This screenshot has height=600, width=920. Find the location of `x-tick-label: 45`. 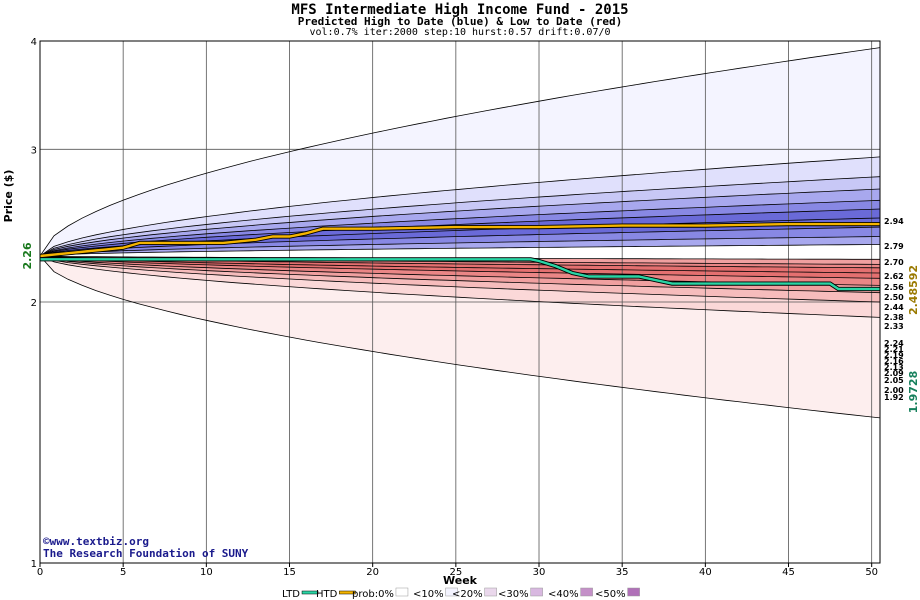

x-tick-label: 45 is located at coordinates (788, 572).